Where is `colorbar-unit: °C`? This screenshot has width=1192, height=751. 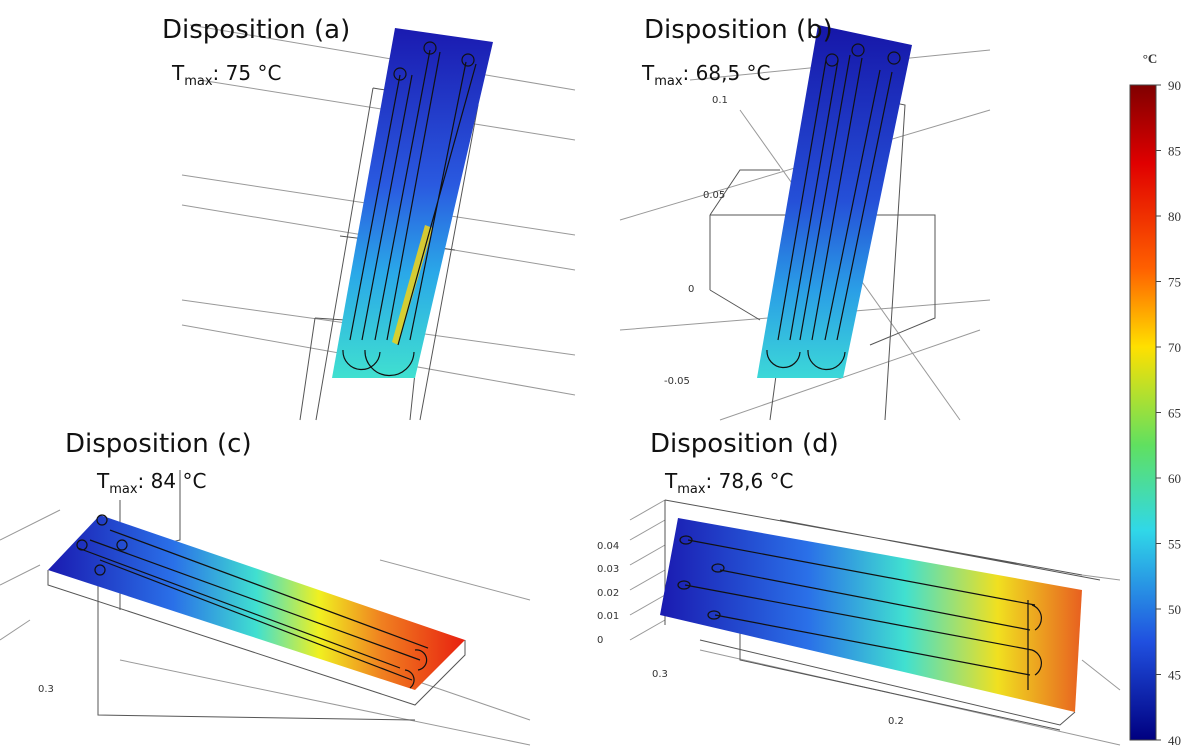 colorbar-unit: °C is located at coordinates (1150, 58).